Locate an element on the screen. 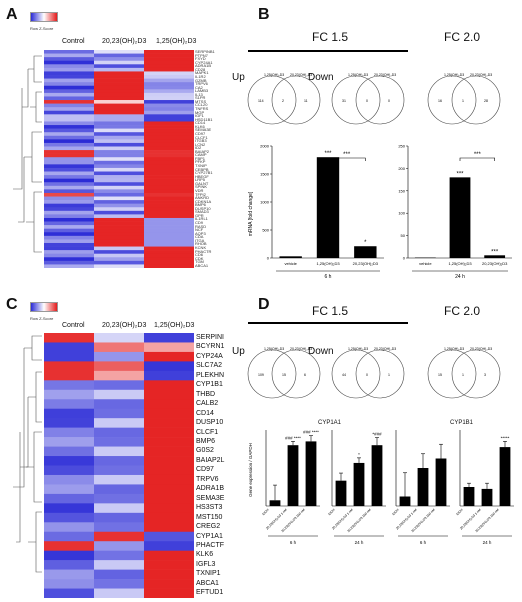  panel-a-scale: Row Z-Score is located at coordinates (44, 21).